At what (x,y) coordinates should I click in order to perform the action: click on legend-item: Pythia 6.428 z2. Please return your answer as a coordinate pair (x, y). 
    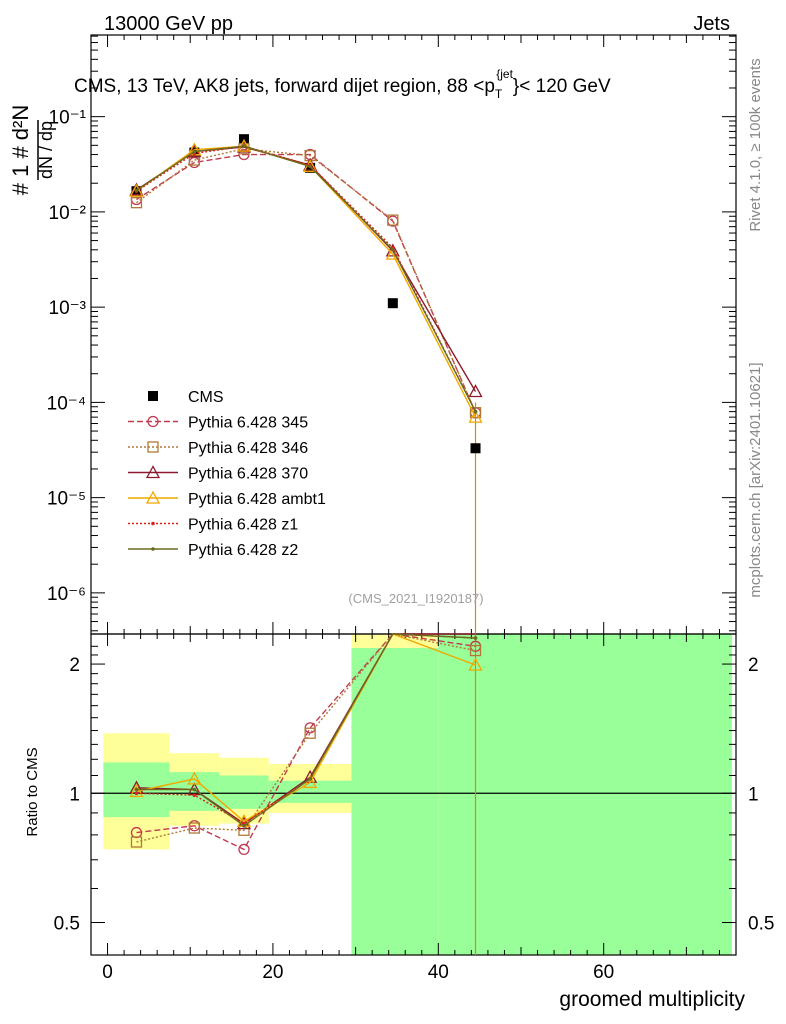
    Looking at the image, I should click on (213, 550).